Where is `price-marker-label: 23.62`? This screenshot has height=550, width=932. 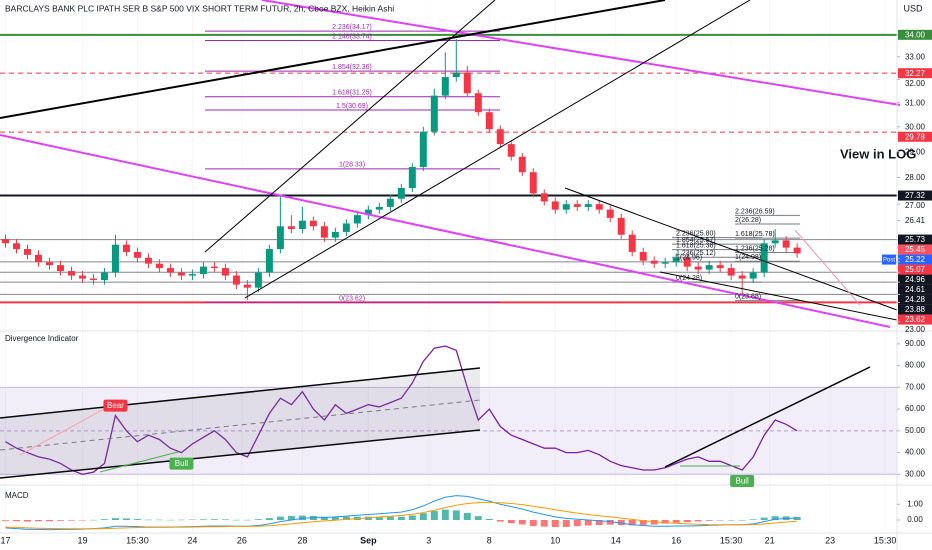
price-marker-label: 23.62 is located at coordinates (915, 319).